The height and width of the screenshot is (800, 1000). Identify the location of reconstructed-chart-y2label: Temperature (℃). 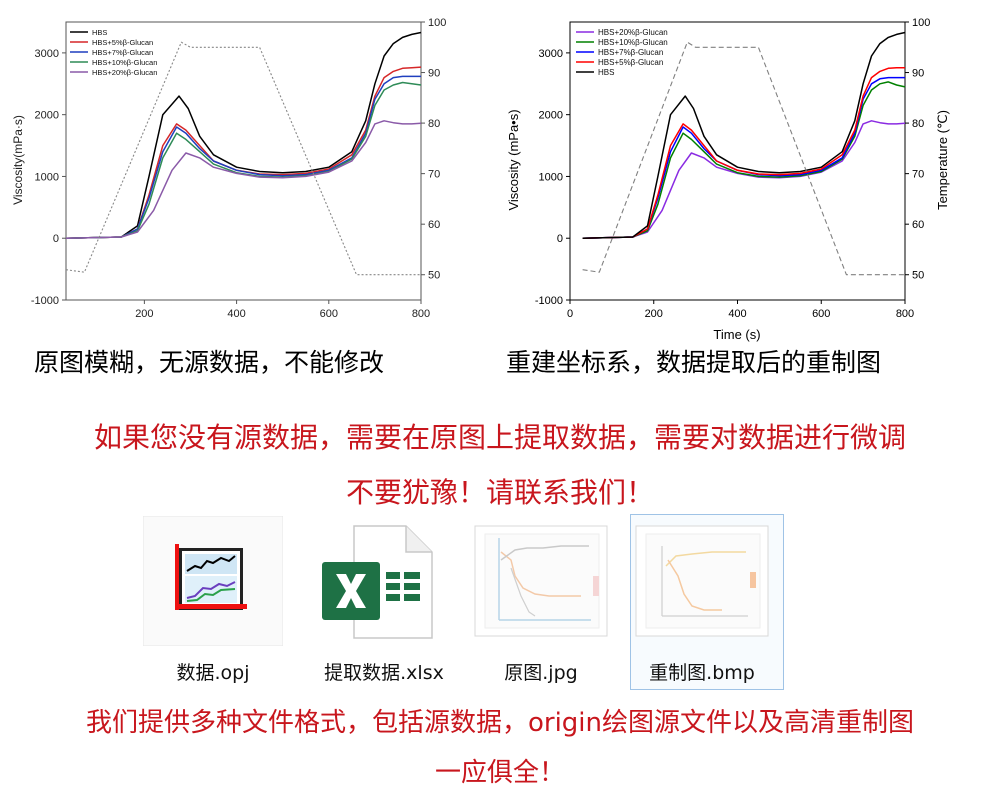
(942, 160).